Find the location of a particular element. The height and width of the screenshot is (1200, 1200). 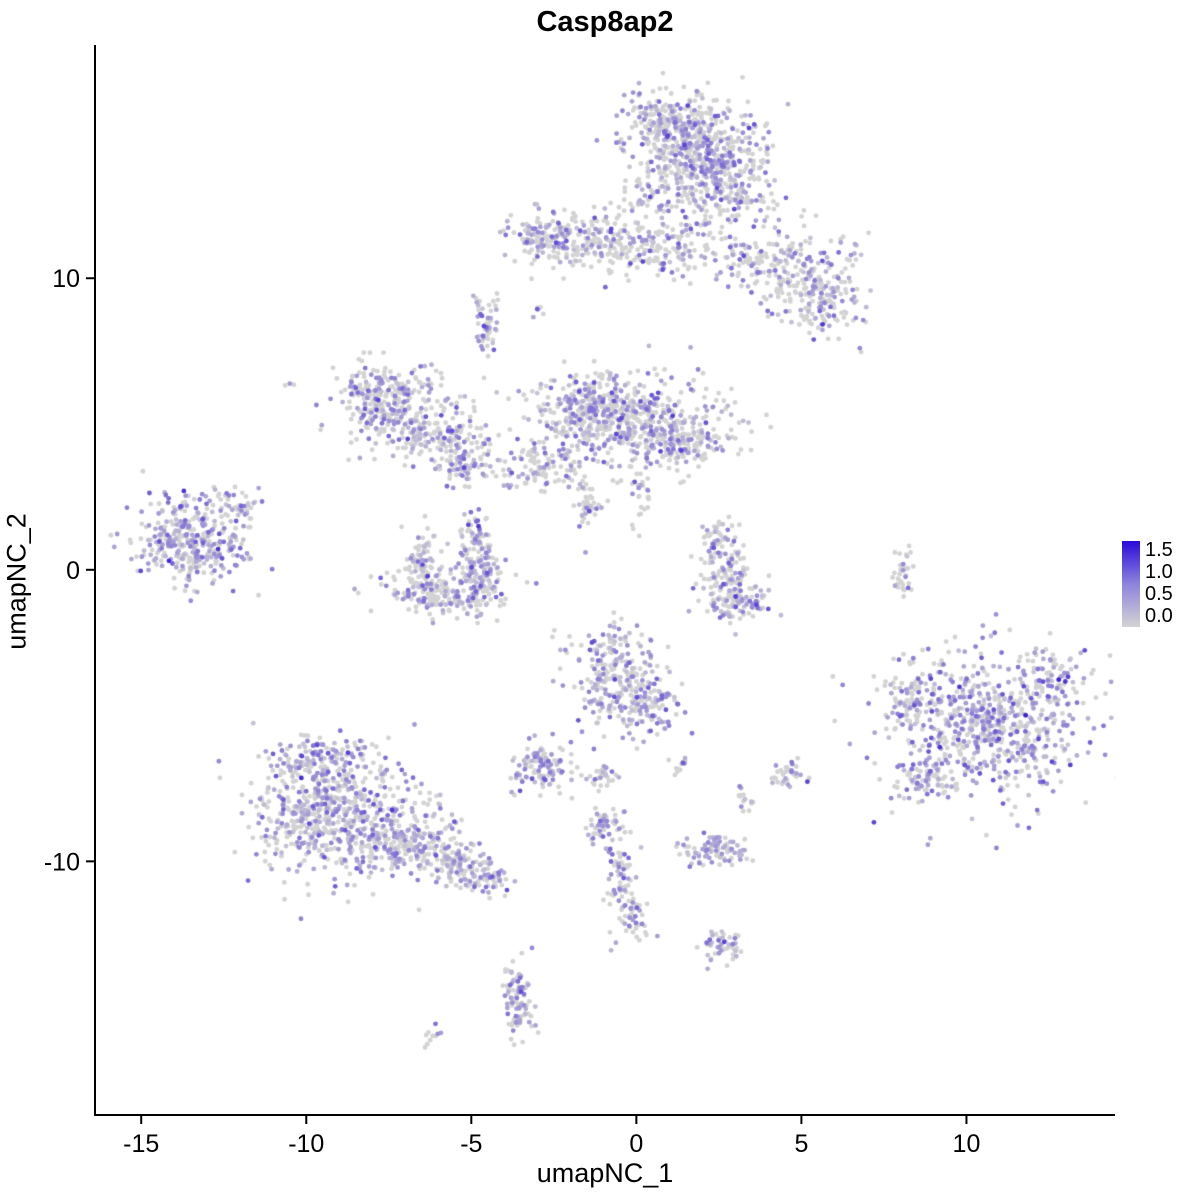

y-tick-label: -10 is located at coordinates (62, 862).